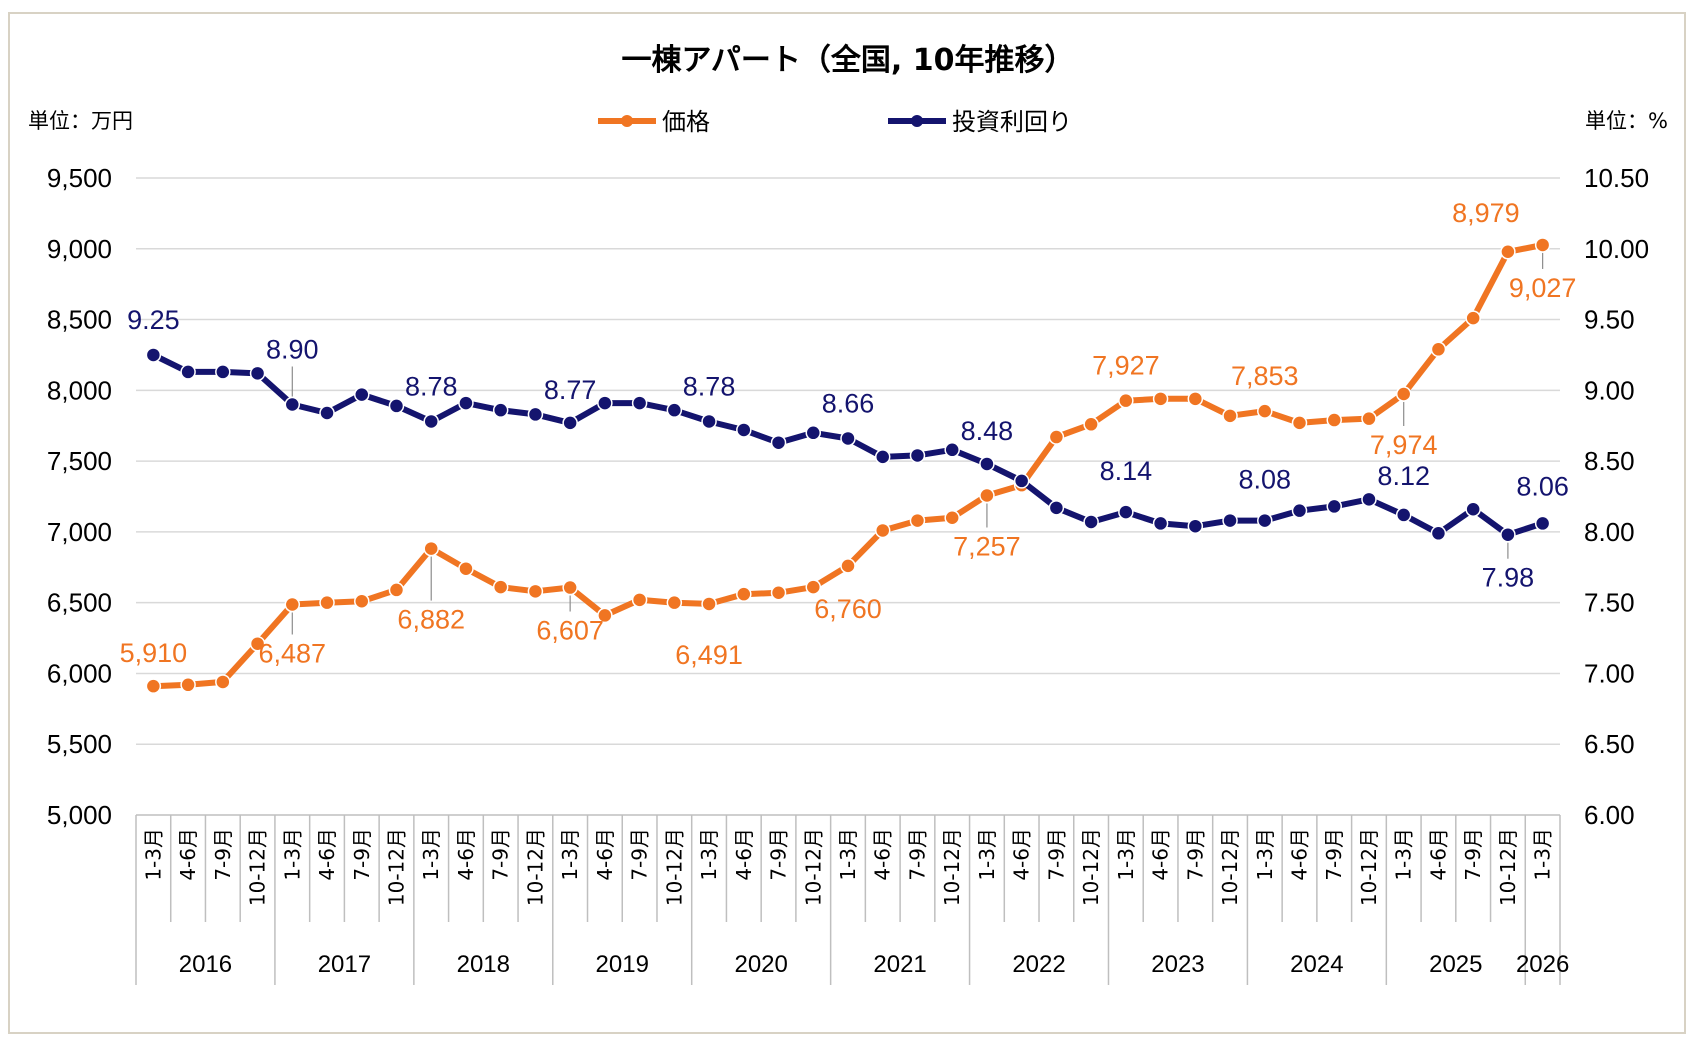 This screenshot has width=1696, height=1046. What do you see at coordinates (709, 655) in the screenshot?
I see `price-data-label: 6,491` at bounding box center [709, 655].